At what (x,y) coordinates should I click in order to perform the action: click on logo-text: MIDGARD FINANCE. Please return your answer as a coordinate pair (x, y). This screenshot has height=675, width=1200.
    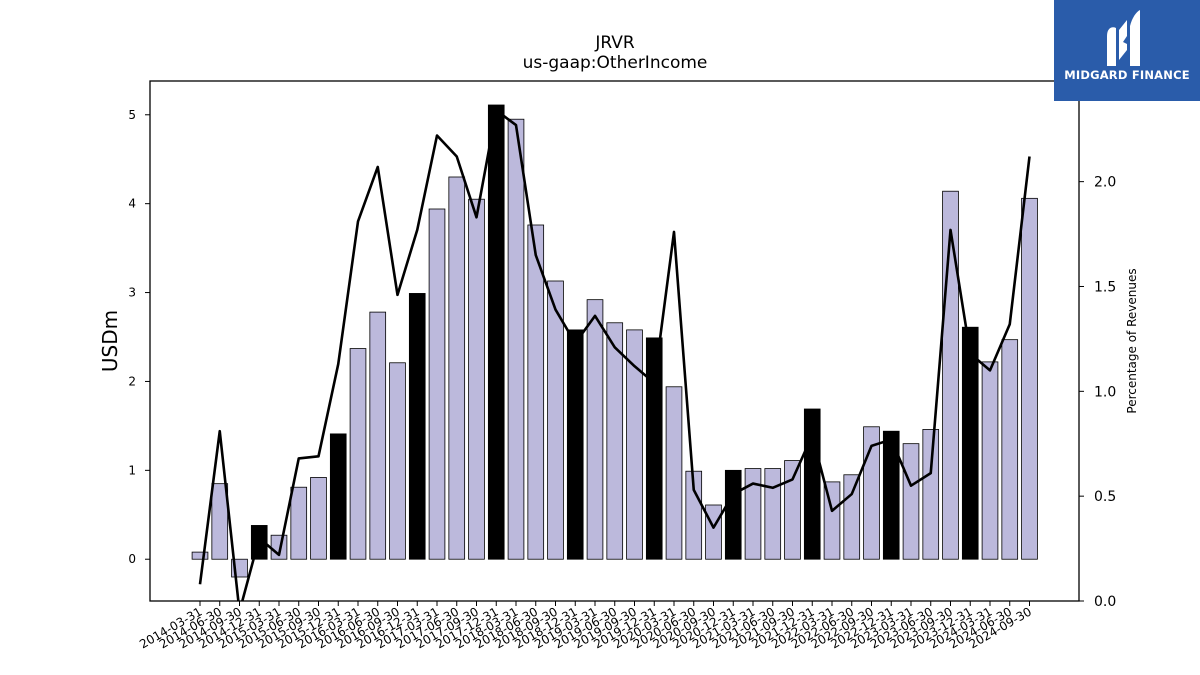
    Looking at the image, I should click on (1127, 75).